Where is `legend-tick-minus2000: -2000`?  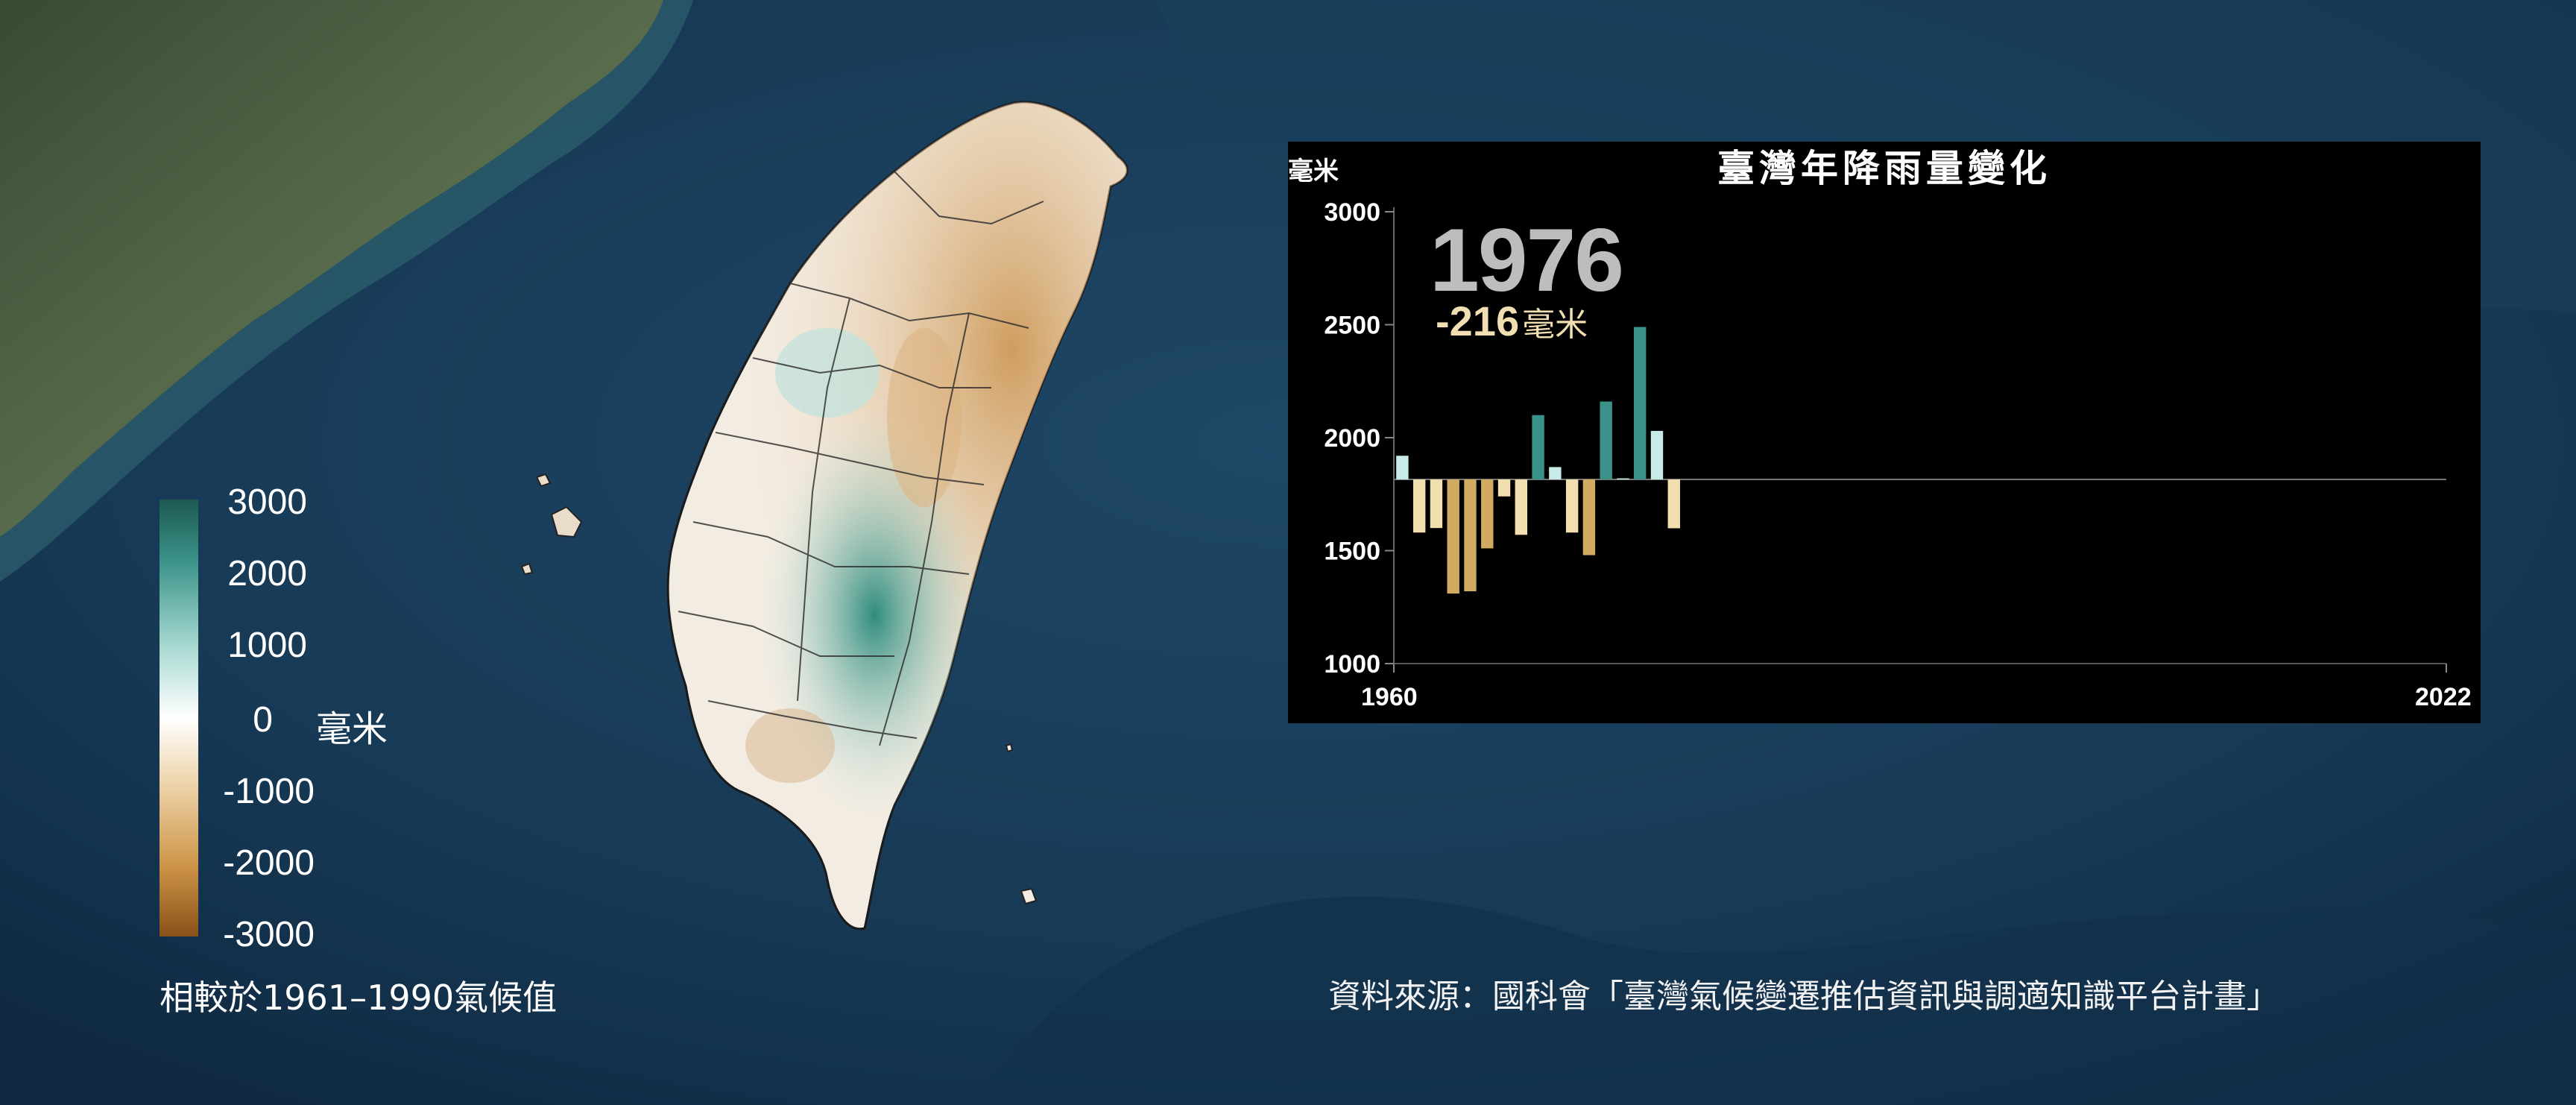
legend-tick-minus2000: -2000 is located at coordinates (269, 863).